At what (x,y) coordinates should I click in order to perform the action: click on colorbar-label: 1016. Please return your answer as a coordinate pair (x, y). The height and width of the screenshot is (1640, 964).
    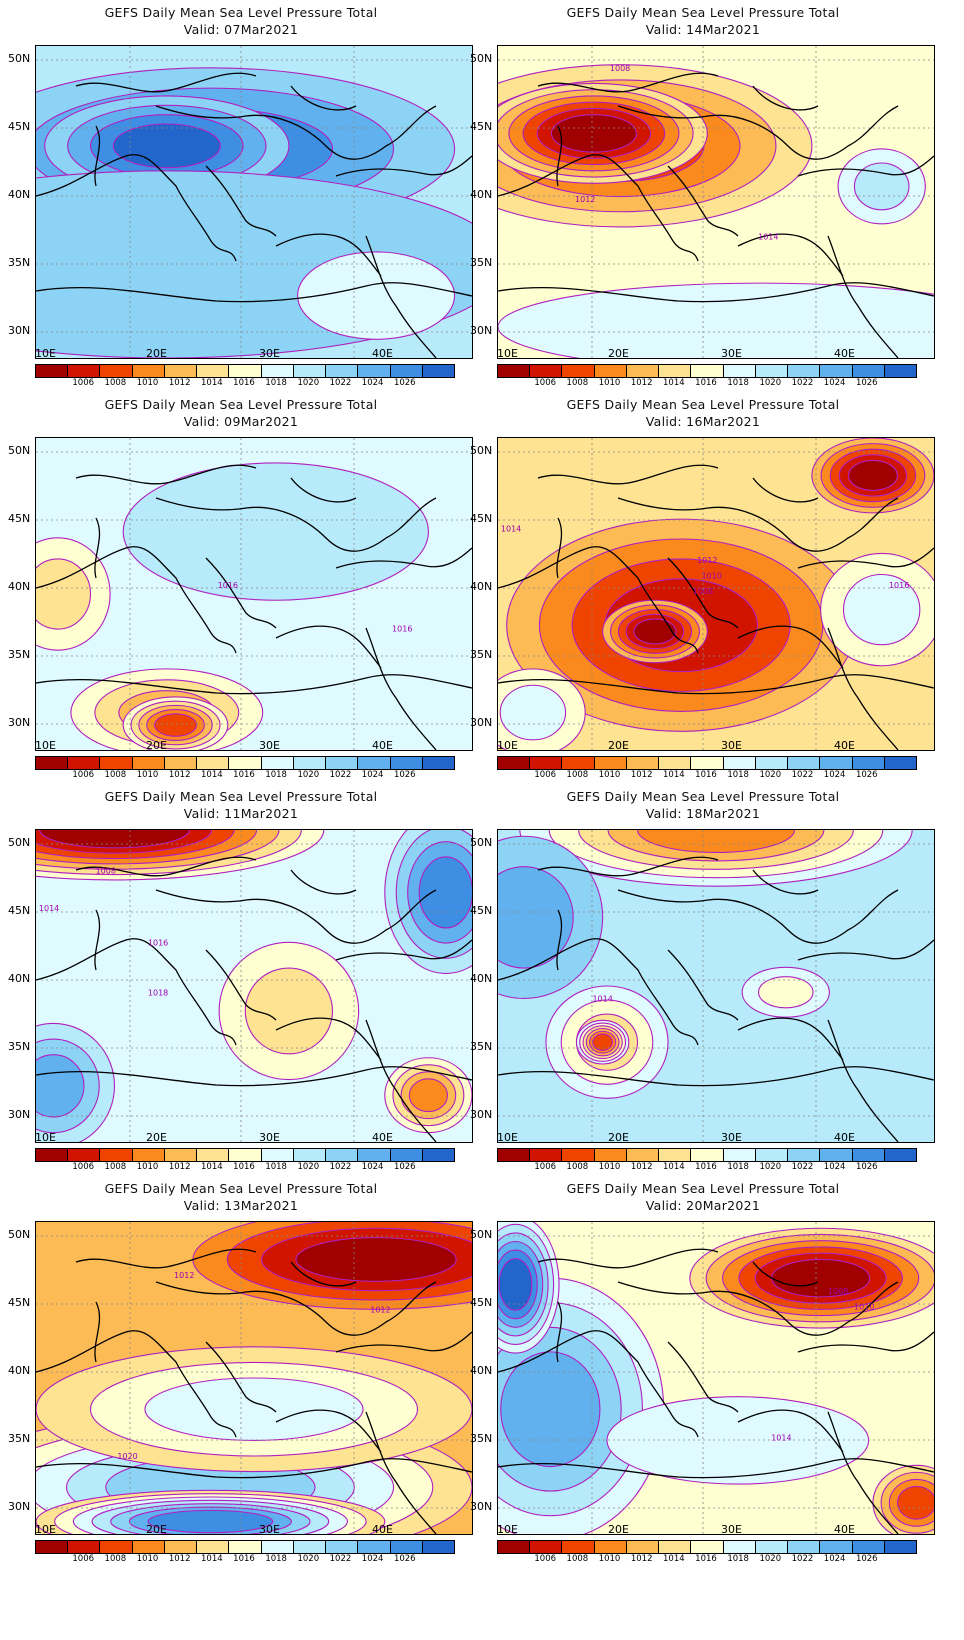
    Looking at the image, I should click on (244, 1167).